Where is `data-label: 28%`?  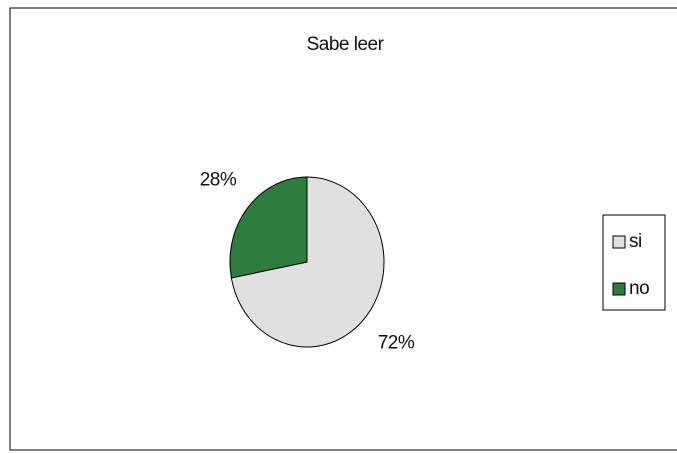 data-label: 28% is located at coordinates (218, 180).